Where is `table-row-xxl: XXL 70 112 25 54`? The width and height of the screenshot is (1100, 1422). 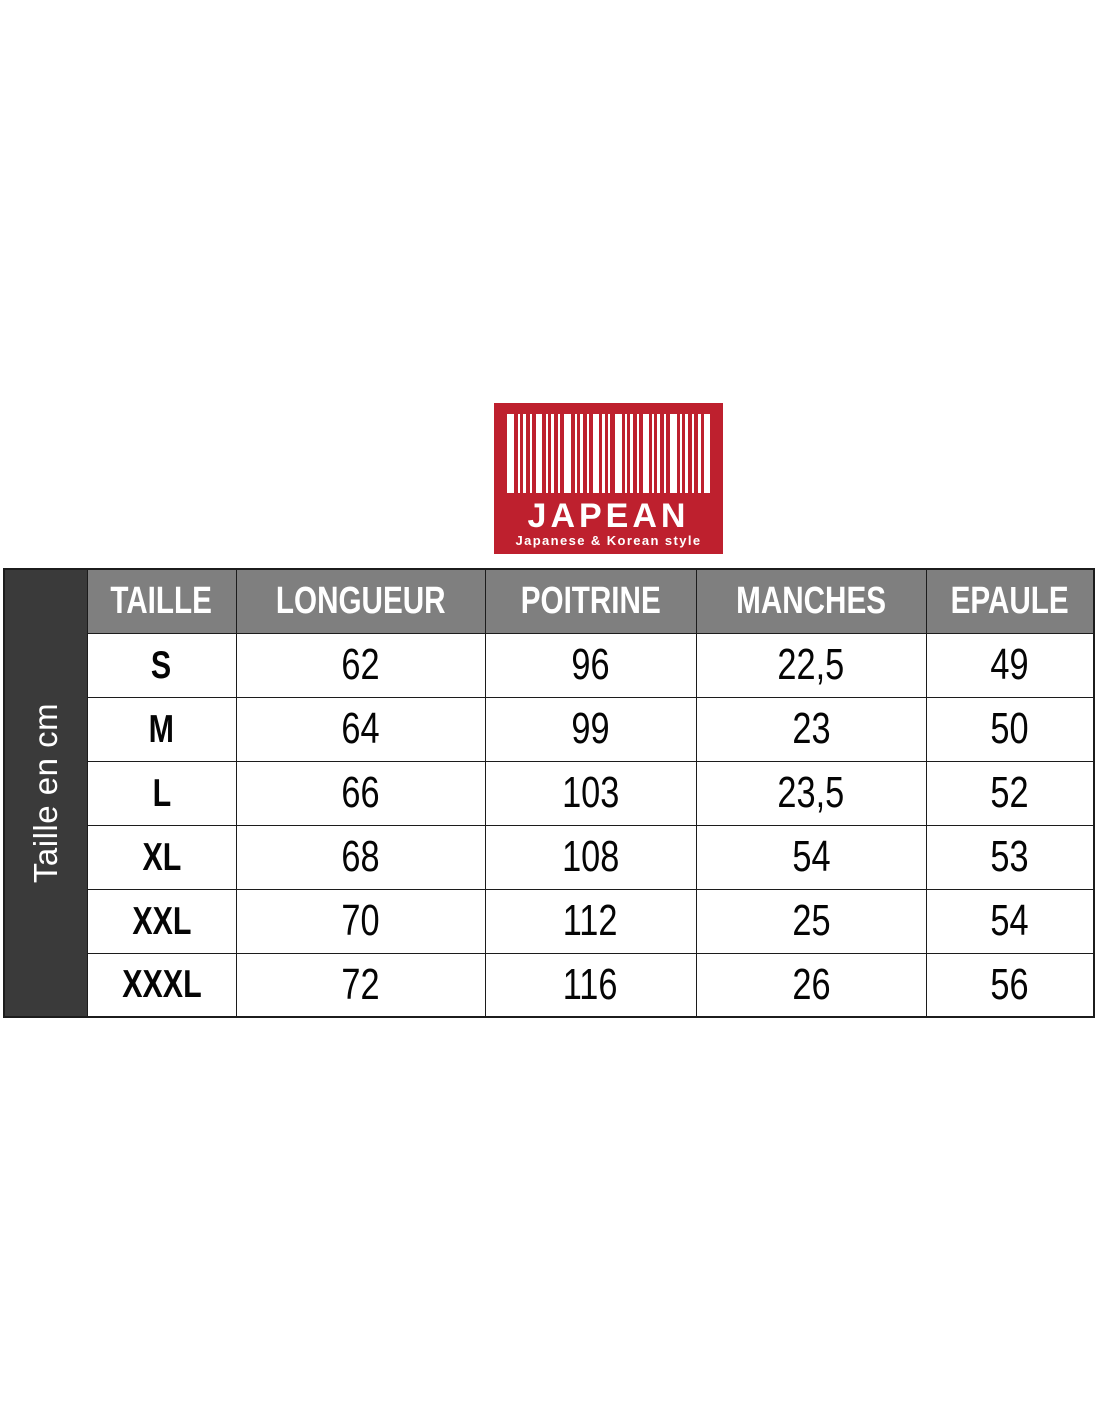 table-row-xxl: XXL 70 112 25 54 is located at coordinates (549, 921).